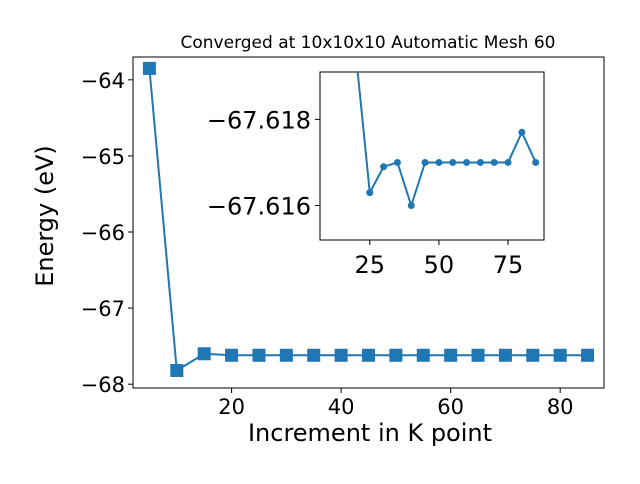 The width and height of the screenshot is (640, 484). I want to click on main-x-ticks: 20 40 60 80, so click(396, 403).